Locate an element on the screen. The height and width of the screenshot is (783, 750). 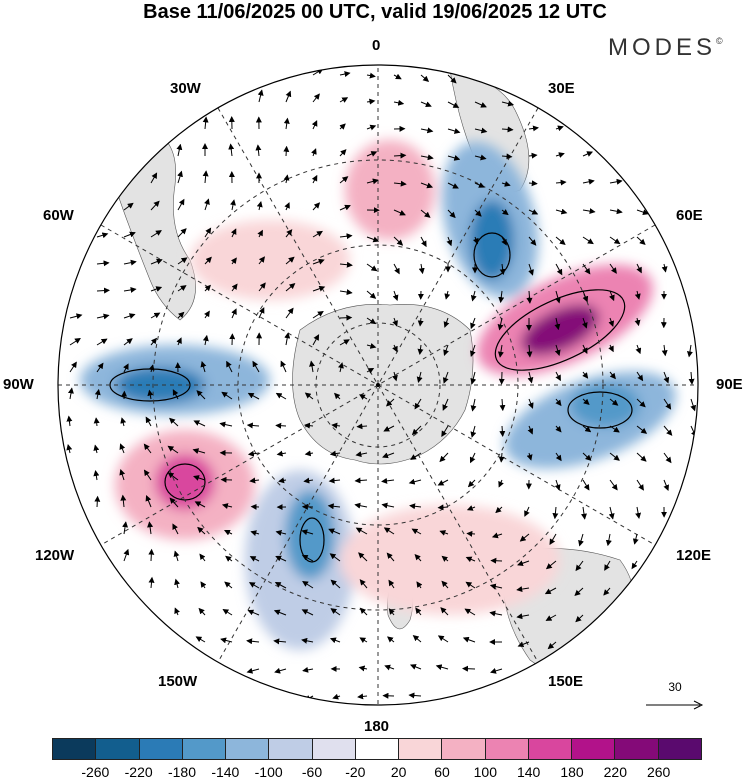
colorbar-tick-label: 20 is located at coordinates (398, 772).